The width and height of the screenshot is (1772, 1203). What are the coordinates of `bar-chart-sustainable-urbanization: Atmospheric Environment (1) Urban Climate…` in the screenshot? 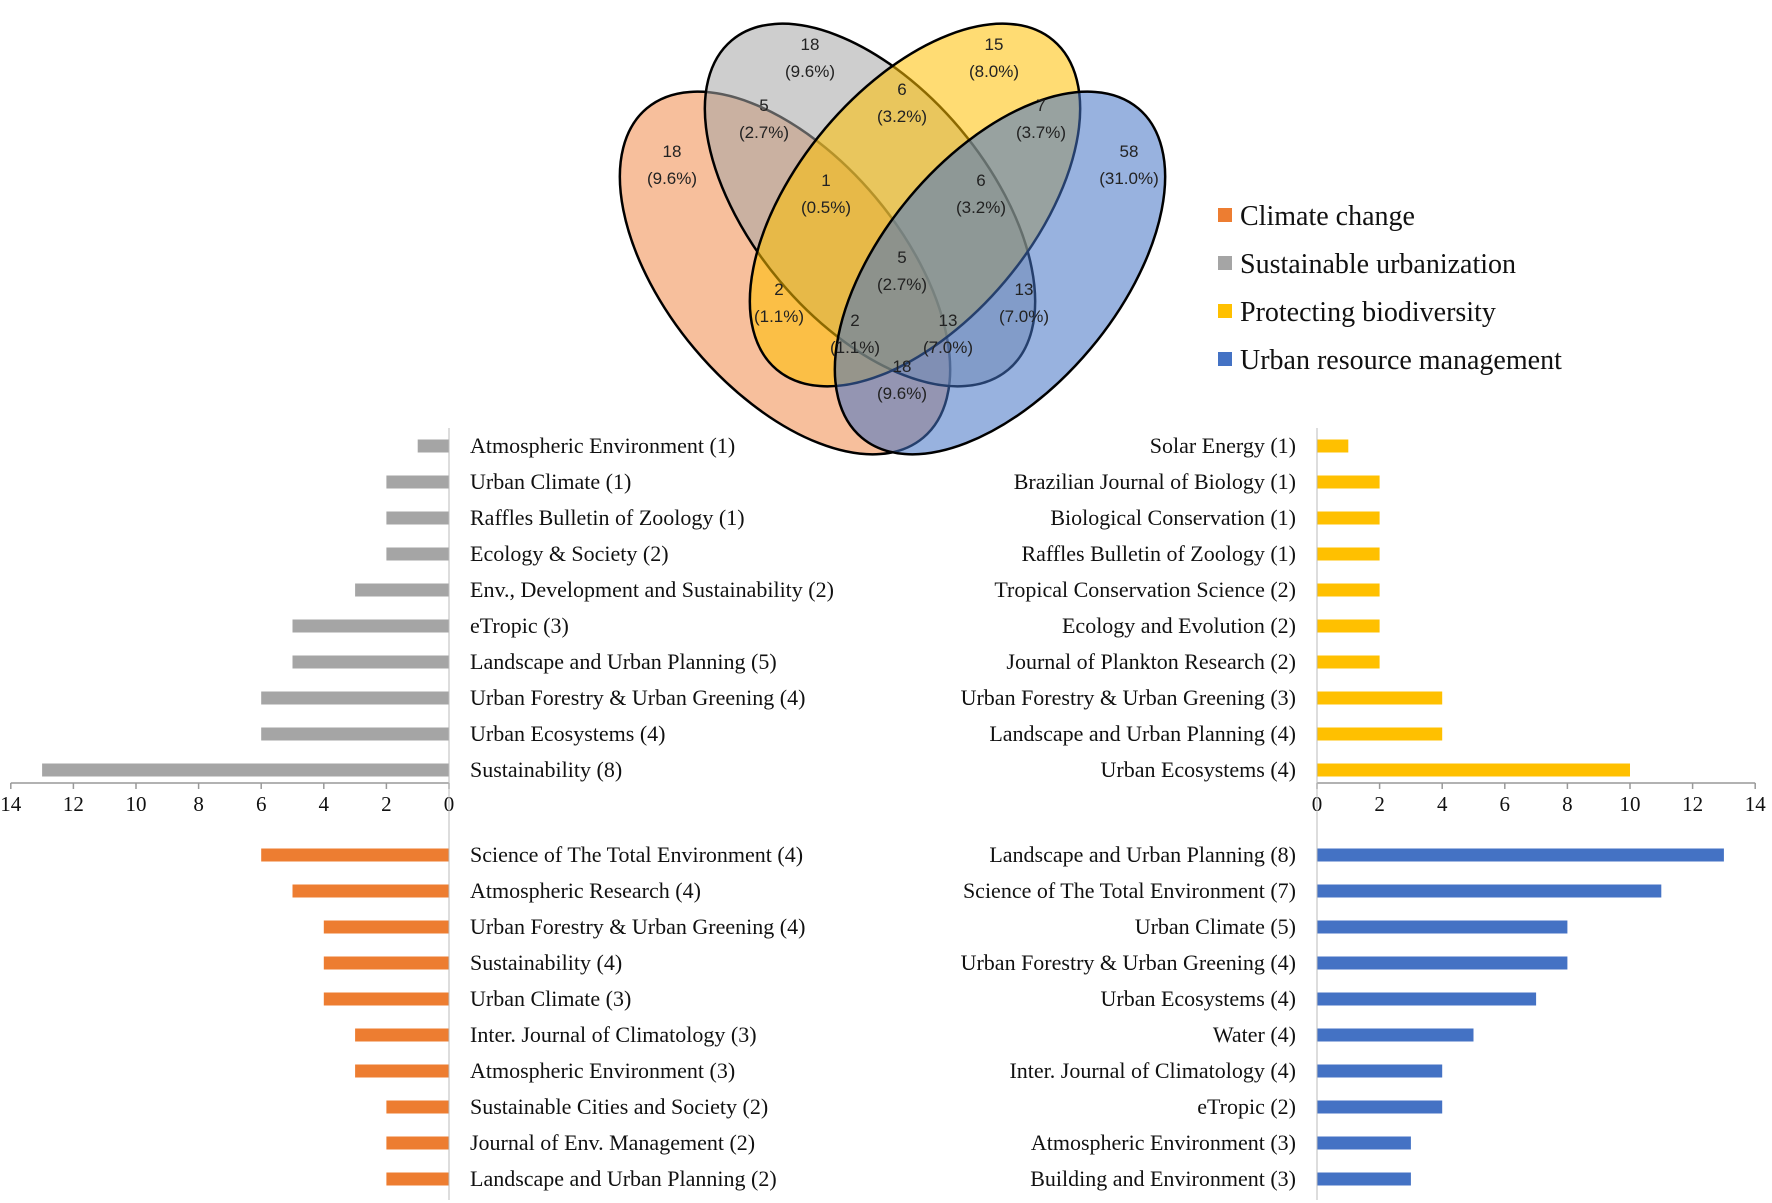 It's located at (438, 607).